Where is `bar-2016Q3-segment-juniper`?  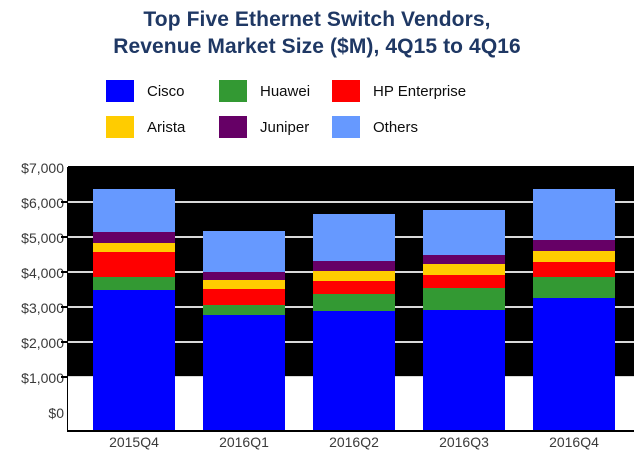 bar-2016Q3-segment-juniper is located at coordinates (464, 259).